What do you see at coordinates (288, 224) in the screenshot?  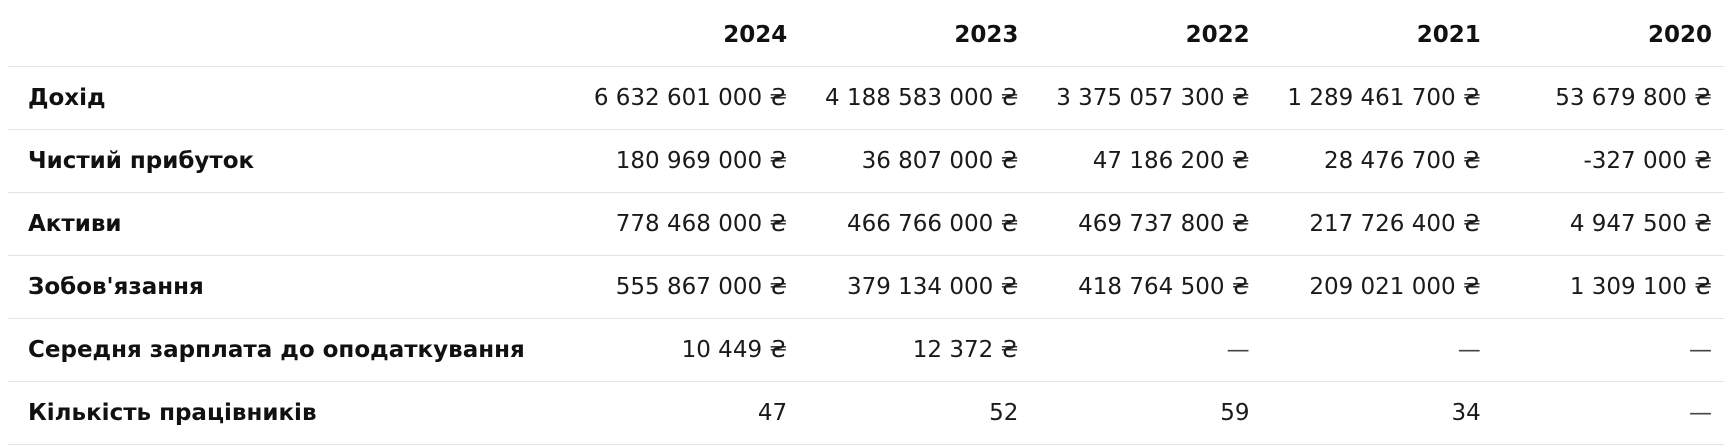 I see `row-label-assets: Активи` at bounding box center [288, 224].